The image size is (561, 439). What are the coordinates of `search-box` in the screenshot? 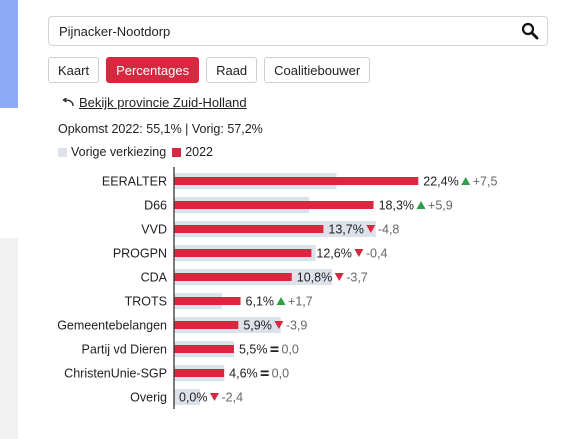 It's located at (298, 31).